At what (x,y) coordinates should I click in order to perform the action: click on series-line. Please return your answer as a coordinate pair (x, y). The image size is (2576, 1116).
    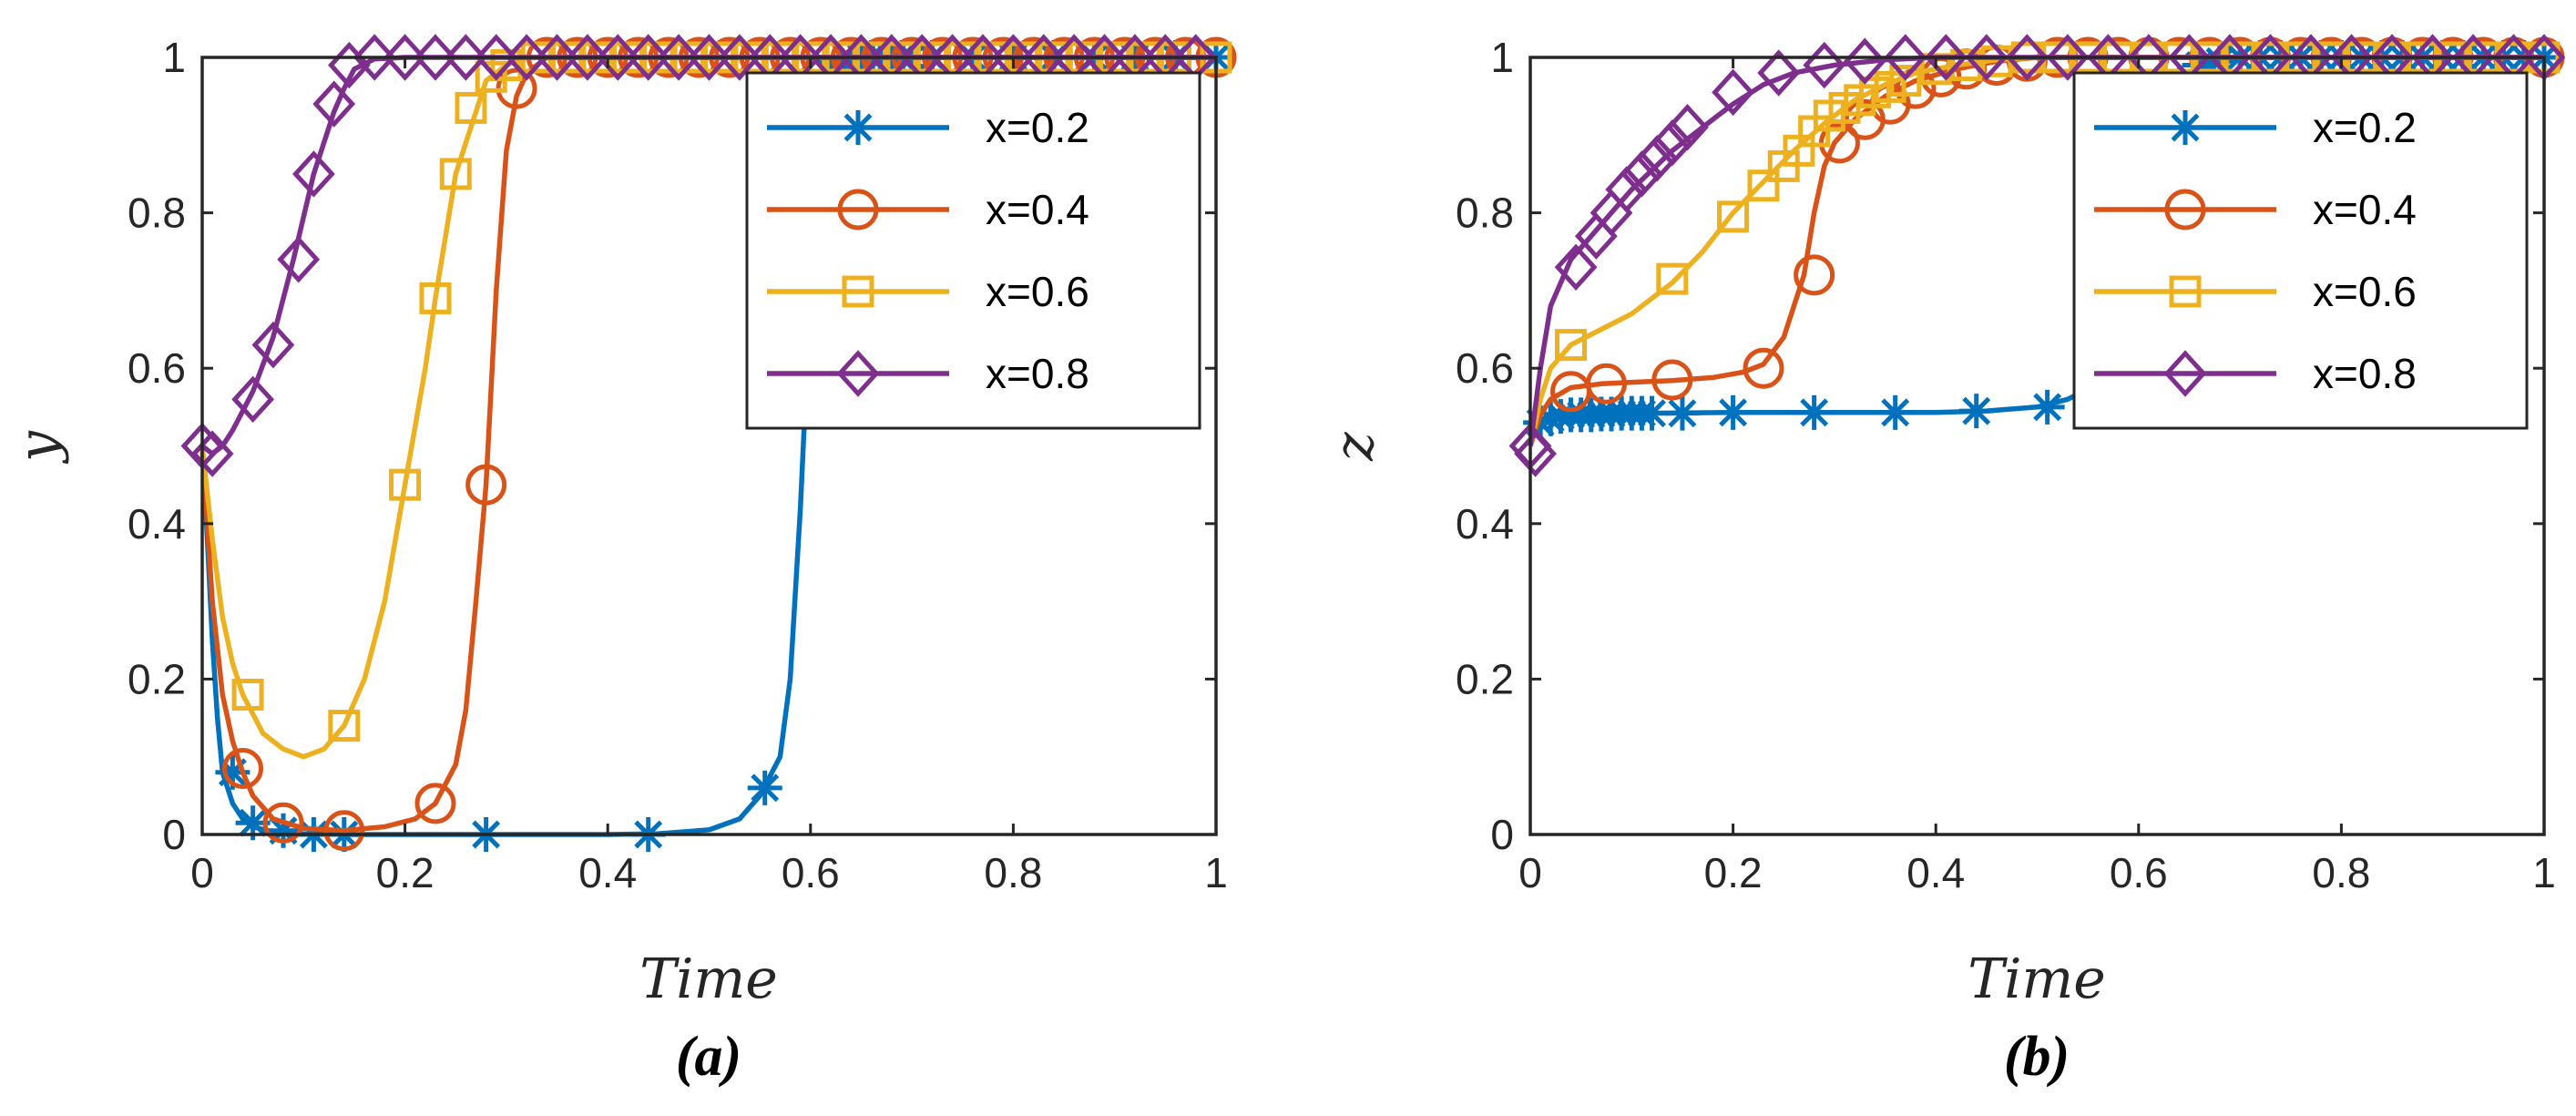
    Looking at the image, I should click on (2036, 251).